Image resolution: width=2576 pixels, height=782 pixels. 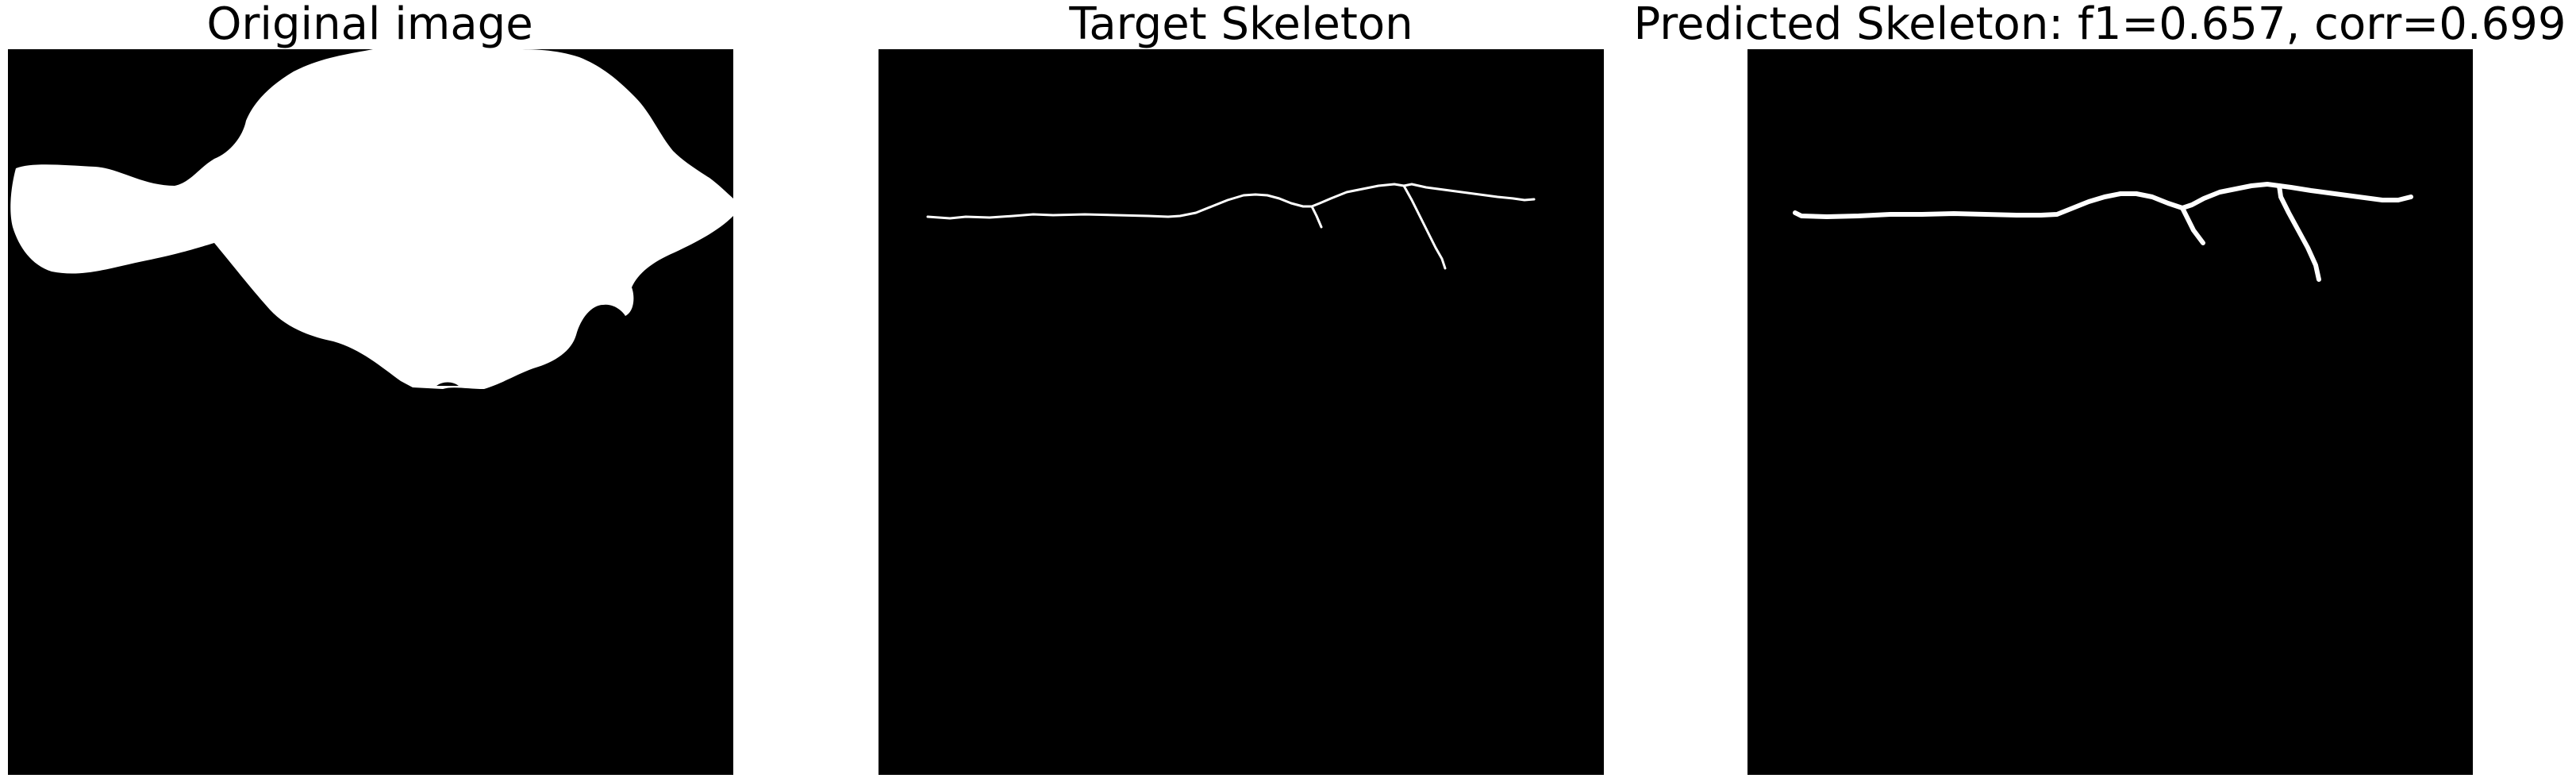 What do you see at coordinates (369, 25) in the screenshot?
I see `original-image-title: Original image` at bounding box center [369, 25].